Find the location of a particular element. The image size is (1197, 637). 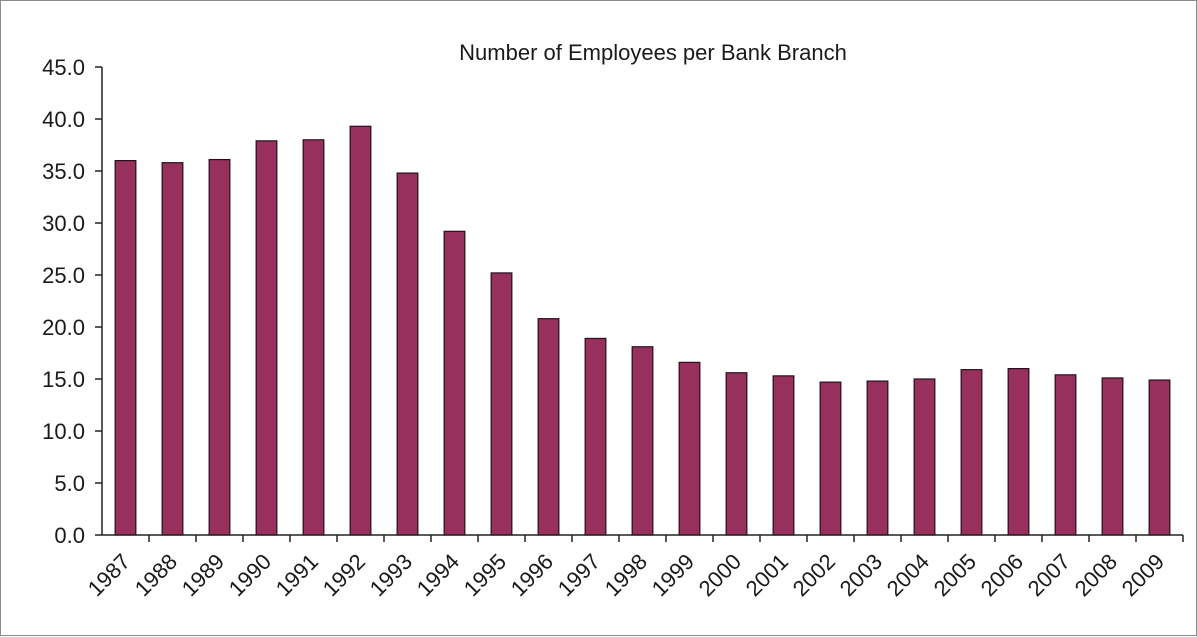

bar-1989 is located at coordinates (219, 347).